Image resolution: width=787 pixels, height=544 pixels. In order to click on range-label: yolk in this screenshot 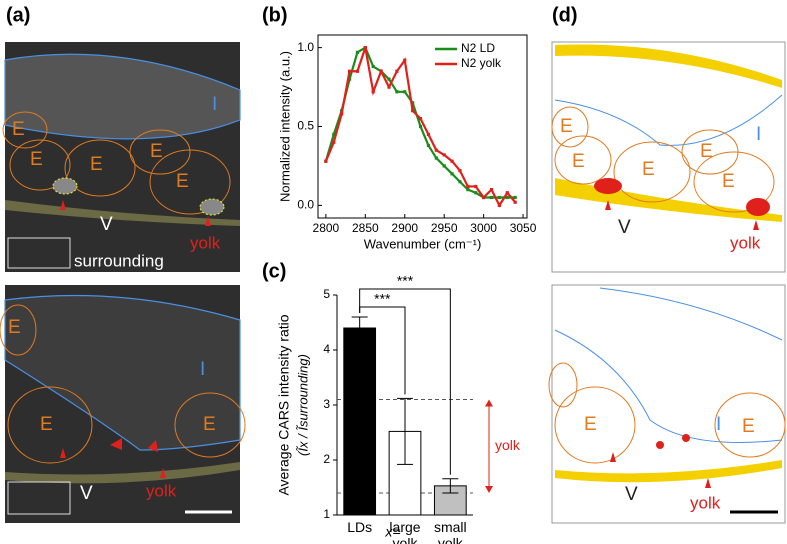, I will do `click(508, 445)`.